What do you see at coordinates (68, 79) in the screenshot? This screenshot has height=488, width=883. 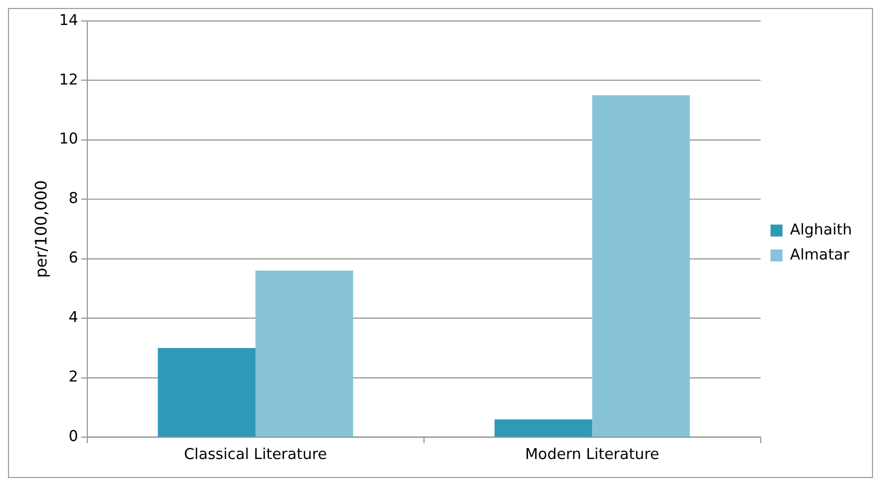 I see `y-tick-label: 12` at bounding box center [68, 79].